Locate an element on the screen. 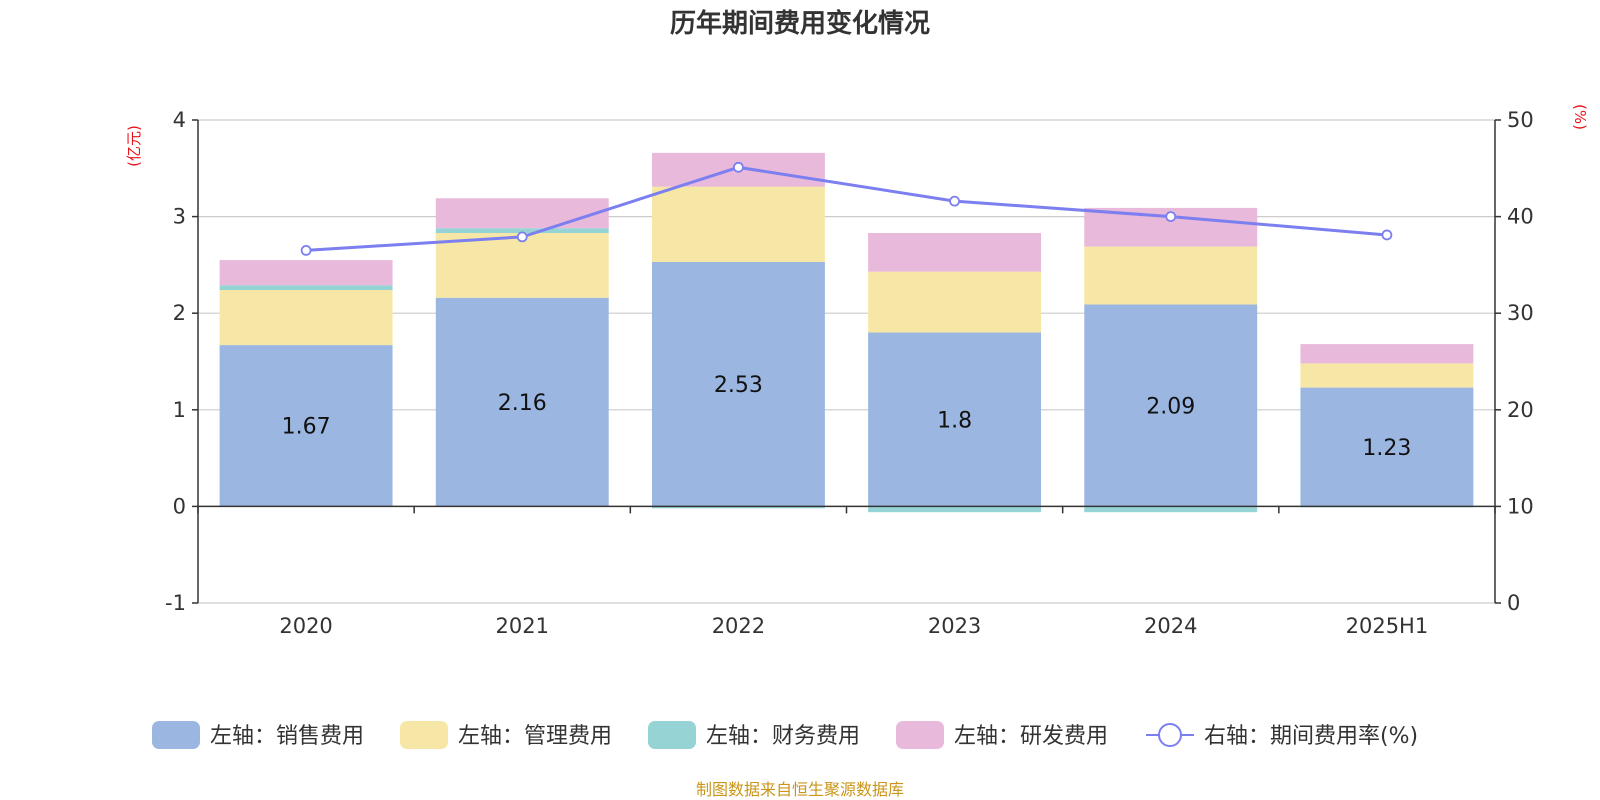  right-axis-tick-label: 30 is located at coordinates (1520, 313).